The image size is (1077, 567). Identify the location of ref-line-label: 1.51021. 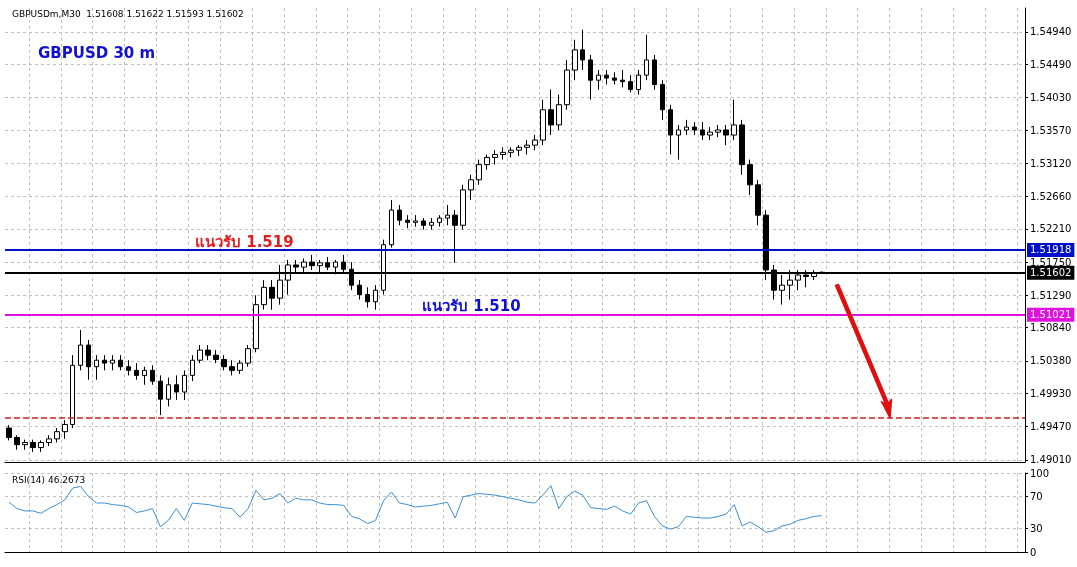
(1051, 315).